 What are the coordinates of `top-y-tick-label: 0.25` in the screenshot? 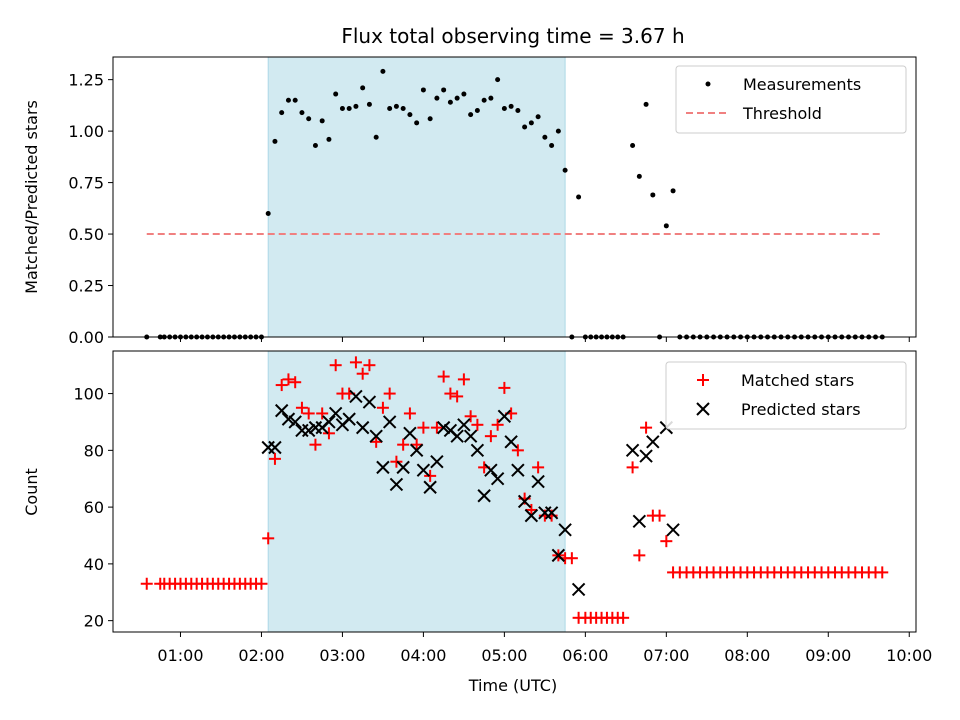 It's located at (86, 286).